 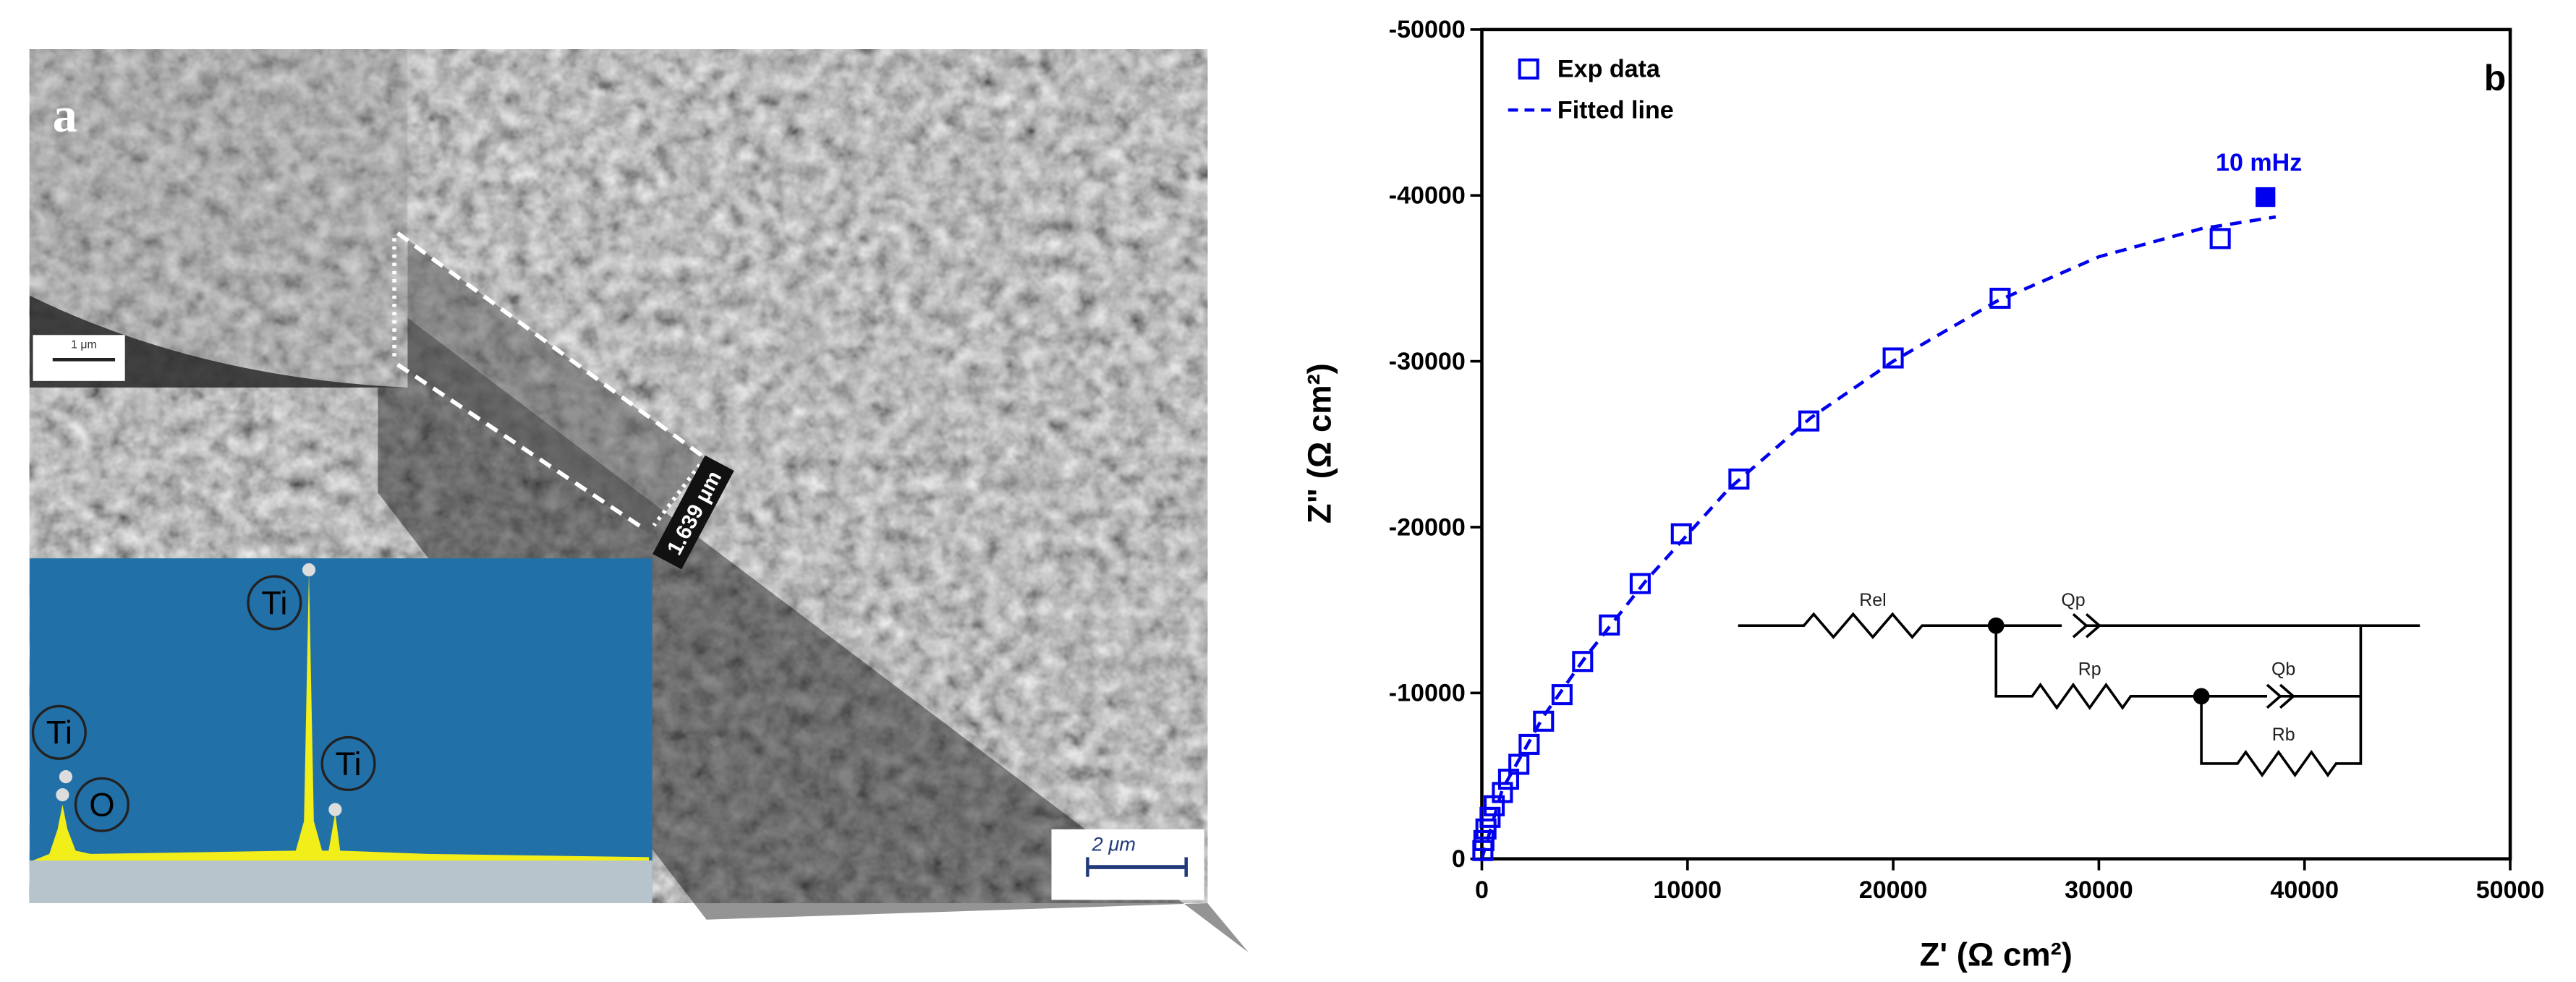 I want to click on x-tick-label: 50000, so click(x=2510, y=890).